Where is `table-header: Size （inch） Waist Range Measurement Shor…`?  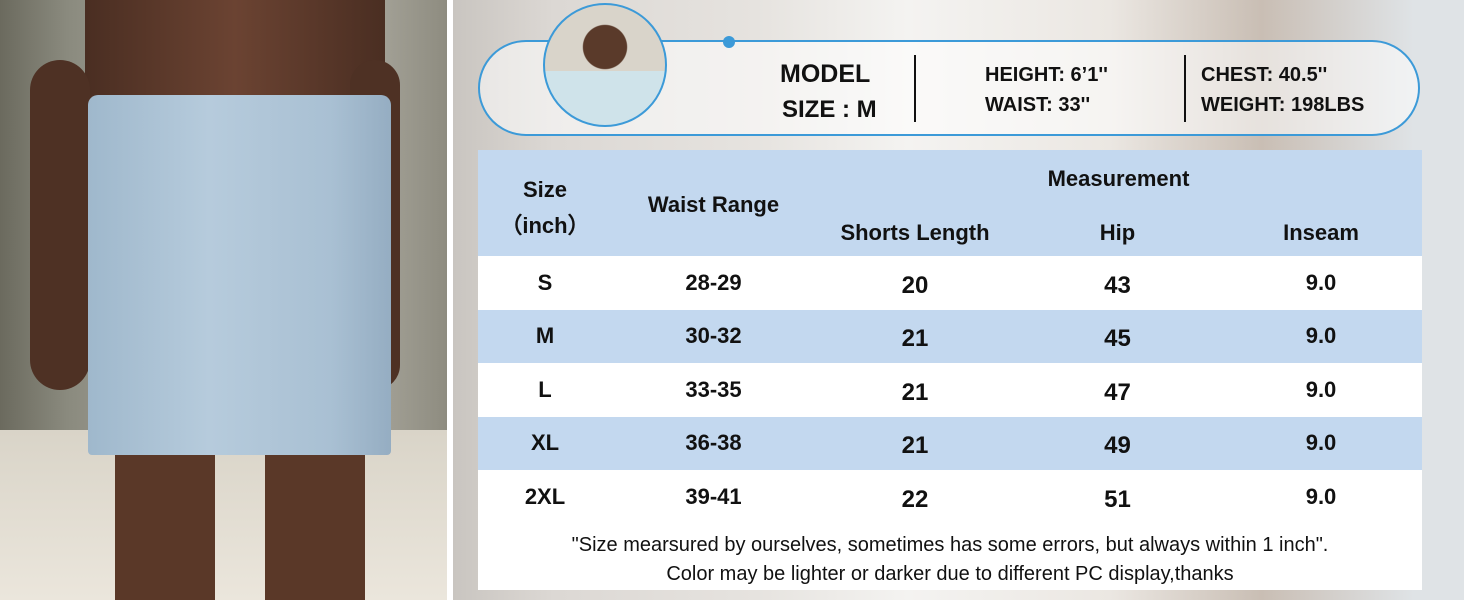
table-header: Size （inch） Waist Range Measurement Shor… is located at coordinates (950, 203).